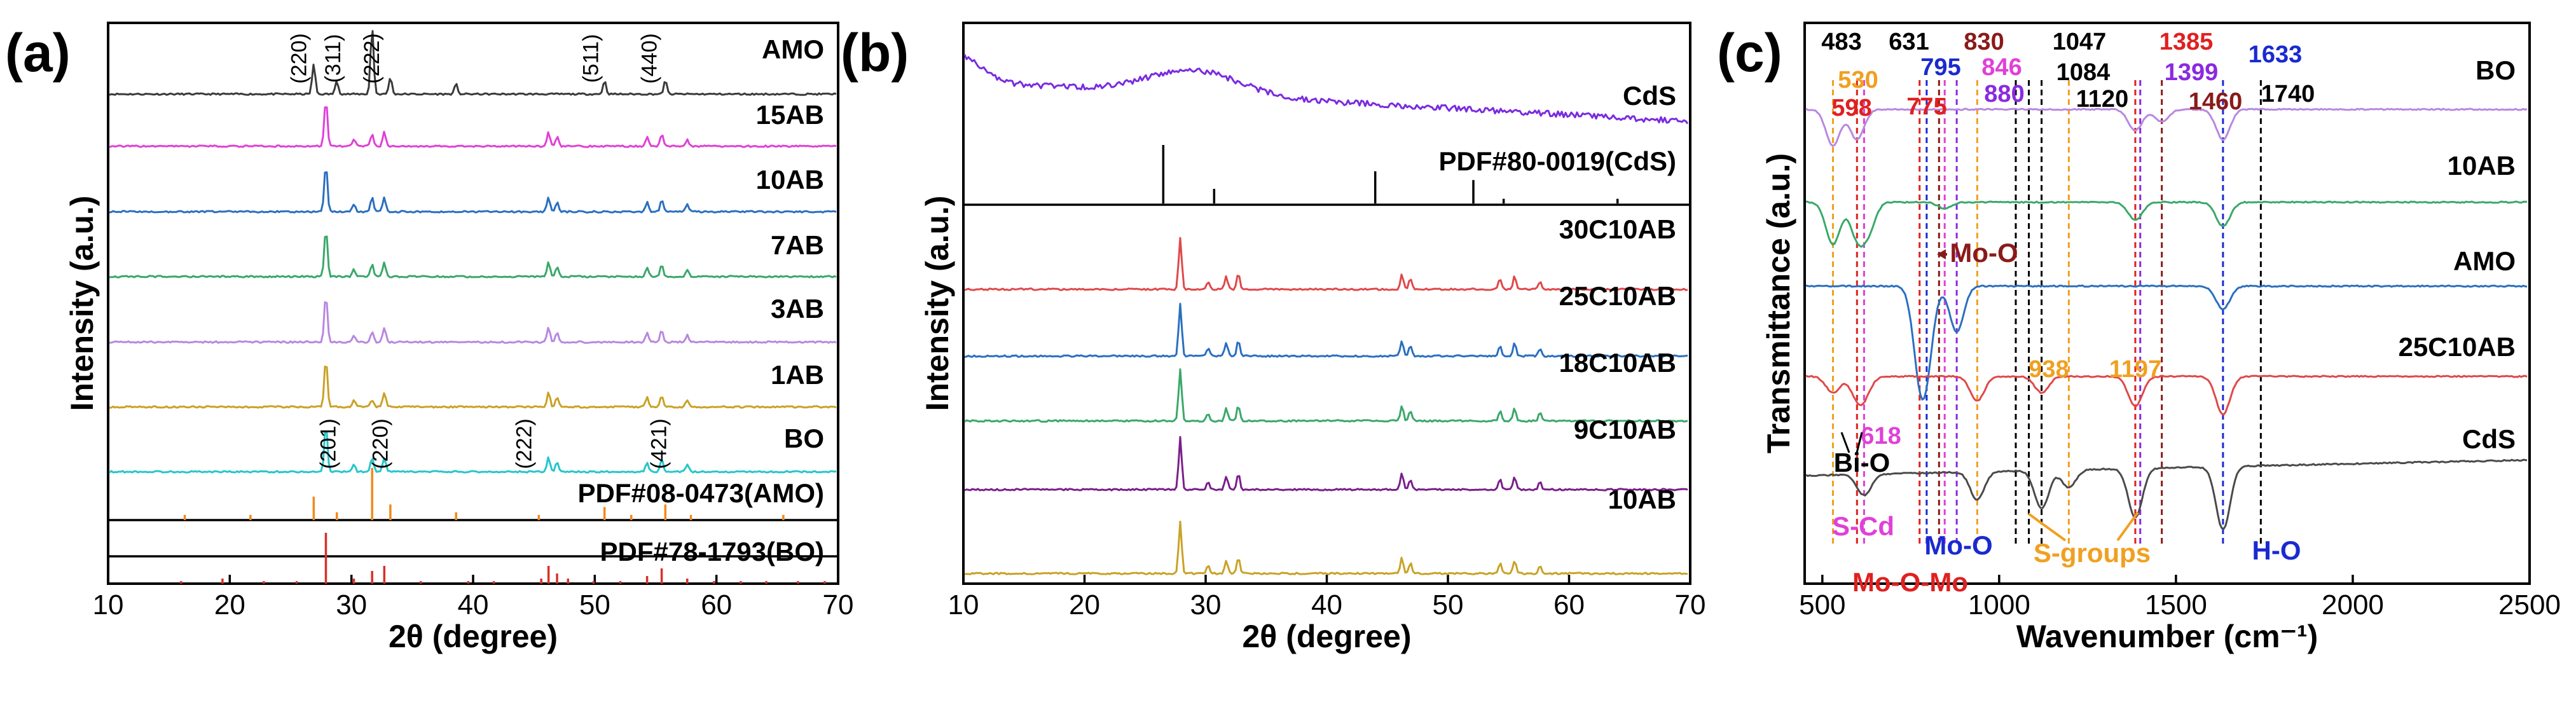  What do you see at coordinates (712, 551) in the screenshot?
I see `reference-label-pdf-78-1793-bo: PDF#78-1793(BO)` at bounding box center [712, 551].